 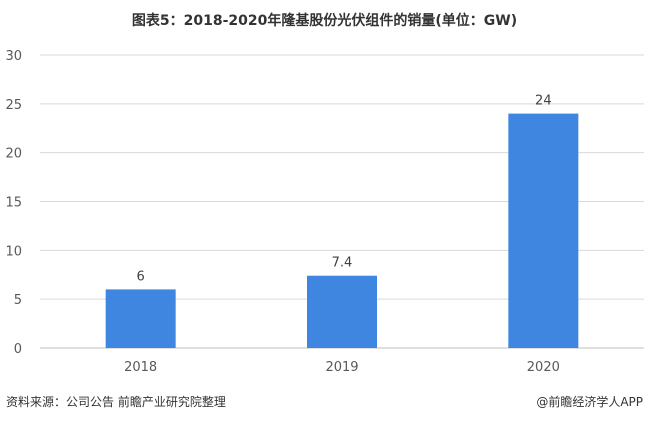 I want to click on brand-credit: @前瞻经济学人APP, so click(x=589, y=402).